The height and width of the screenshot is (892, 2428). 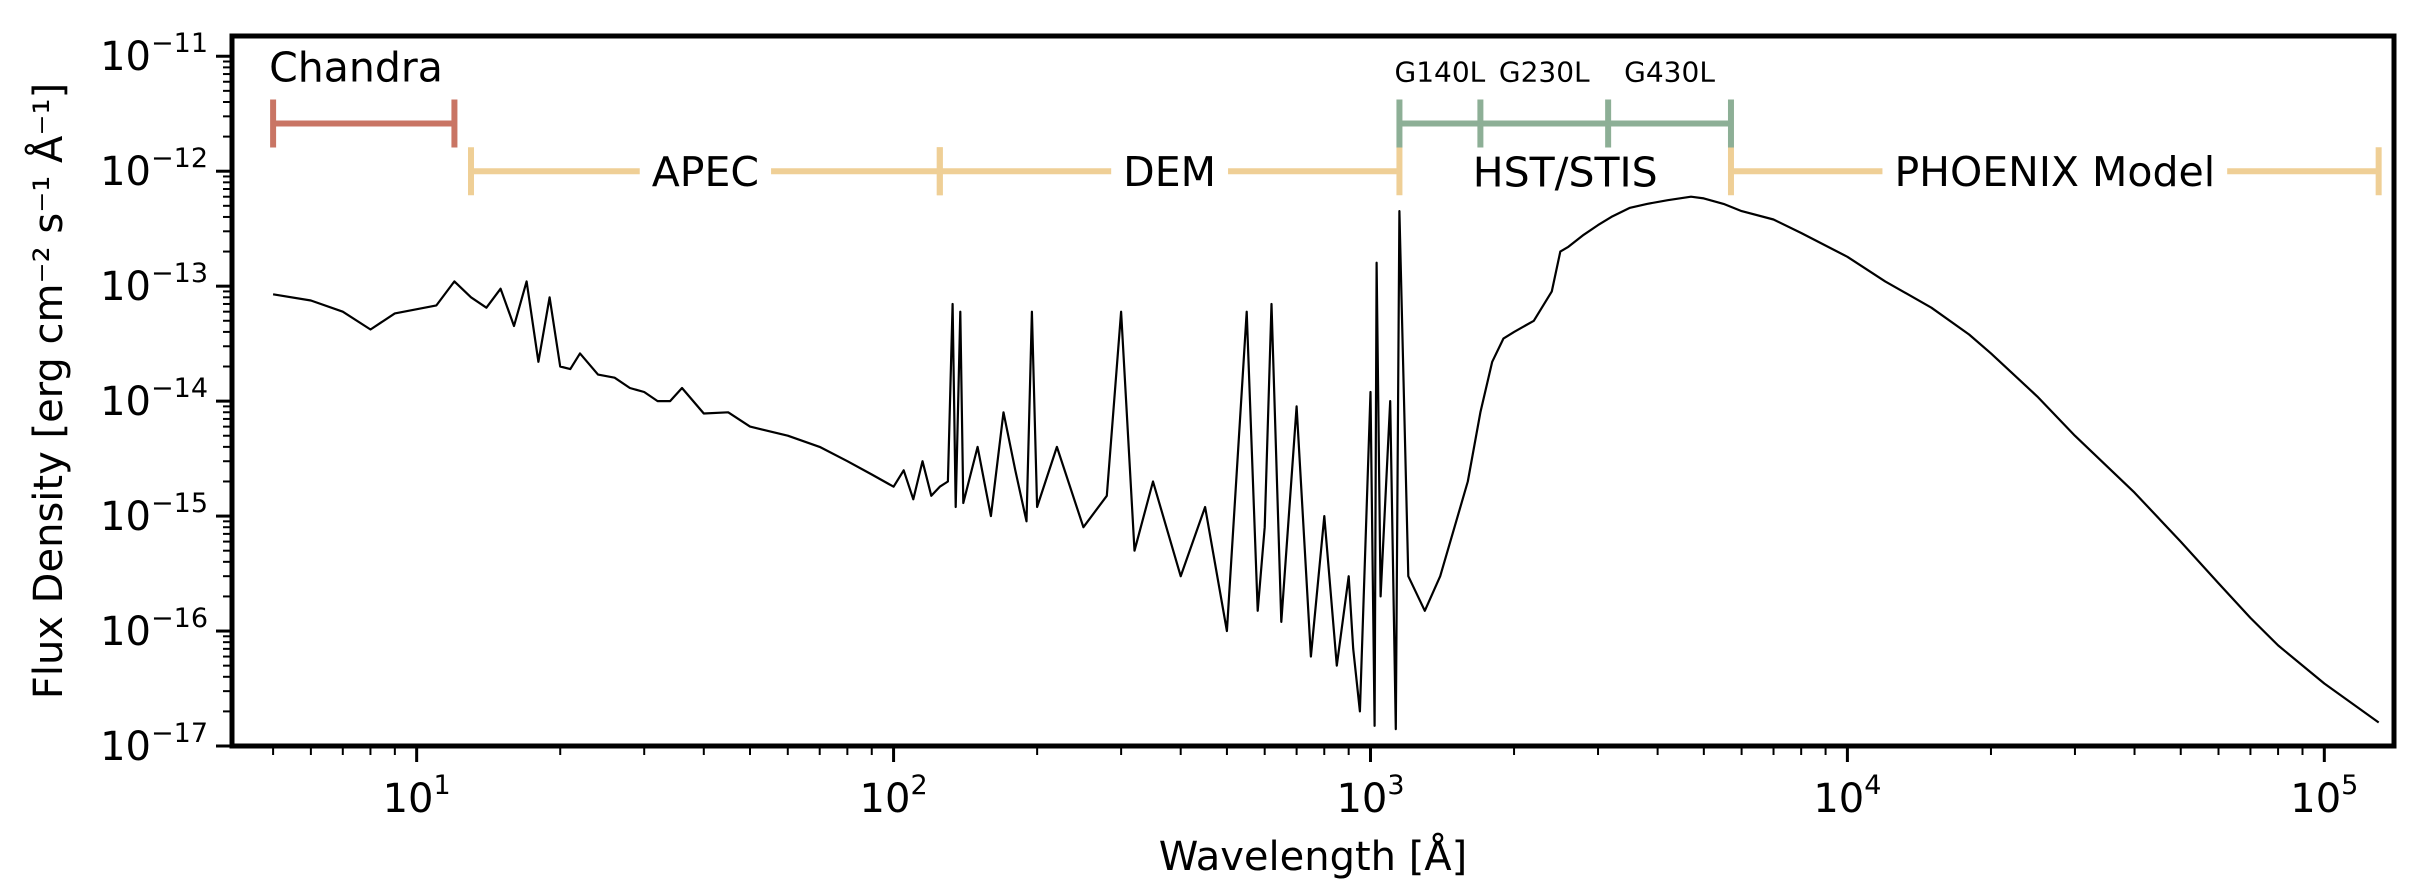 I want to click on x-tick-label: 10¹, so click(x=417, y=796).